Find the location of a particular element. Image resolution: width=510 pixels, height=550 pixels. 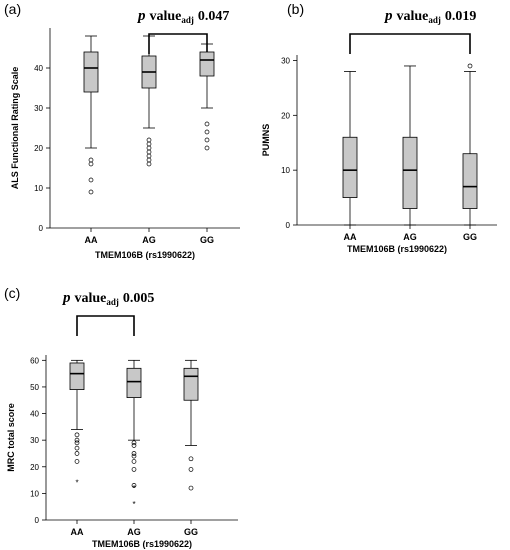

y-tick-label: 60 is located at coordinates (34, 360).